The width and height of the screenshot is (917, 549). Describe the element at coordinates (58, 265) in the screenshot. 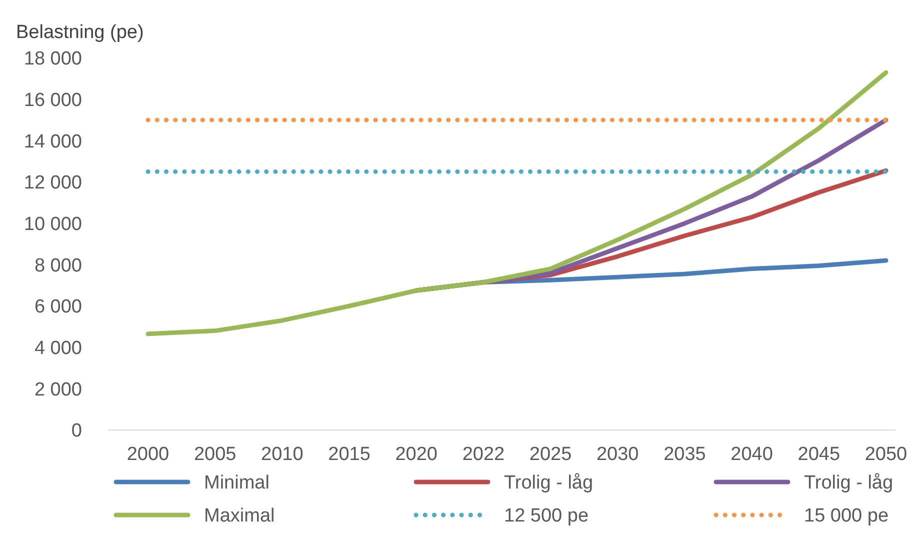

I see `y-tick-label: 8 000` at that location.